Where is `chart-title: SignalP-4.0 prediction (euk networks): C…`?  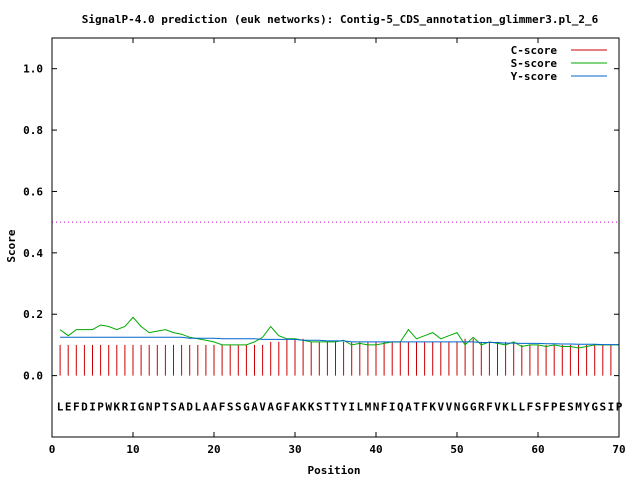
chart-title: SignalP-4.0 prediction (euk networks): C… is located at coordinates (340, 19).